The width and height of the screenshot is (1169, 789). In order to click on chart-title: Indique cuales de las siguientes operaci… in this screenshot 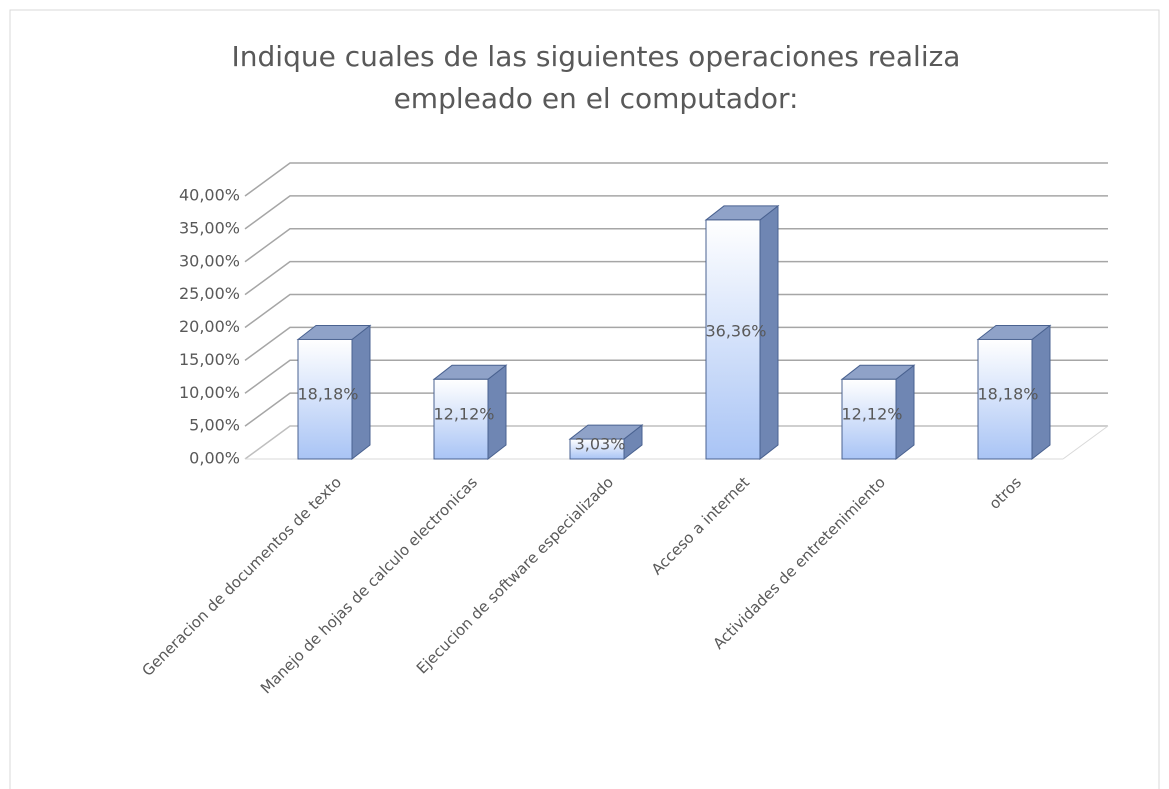, I will do `click(596, 56)`.